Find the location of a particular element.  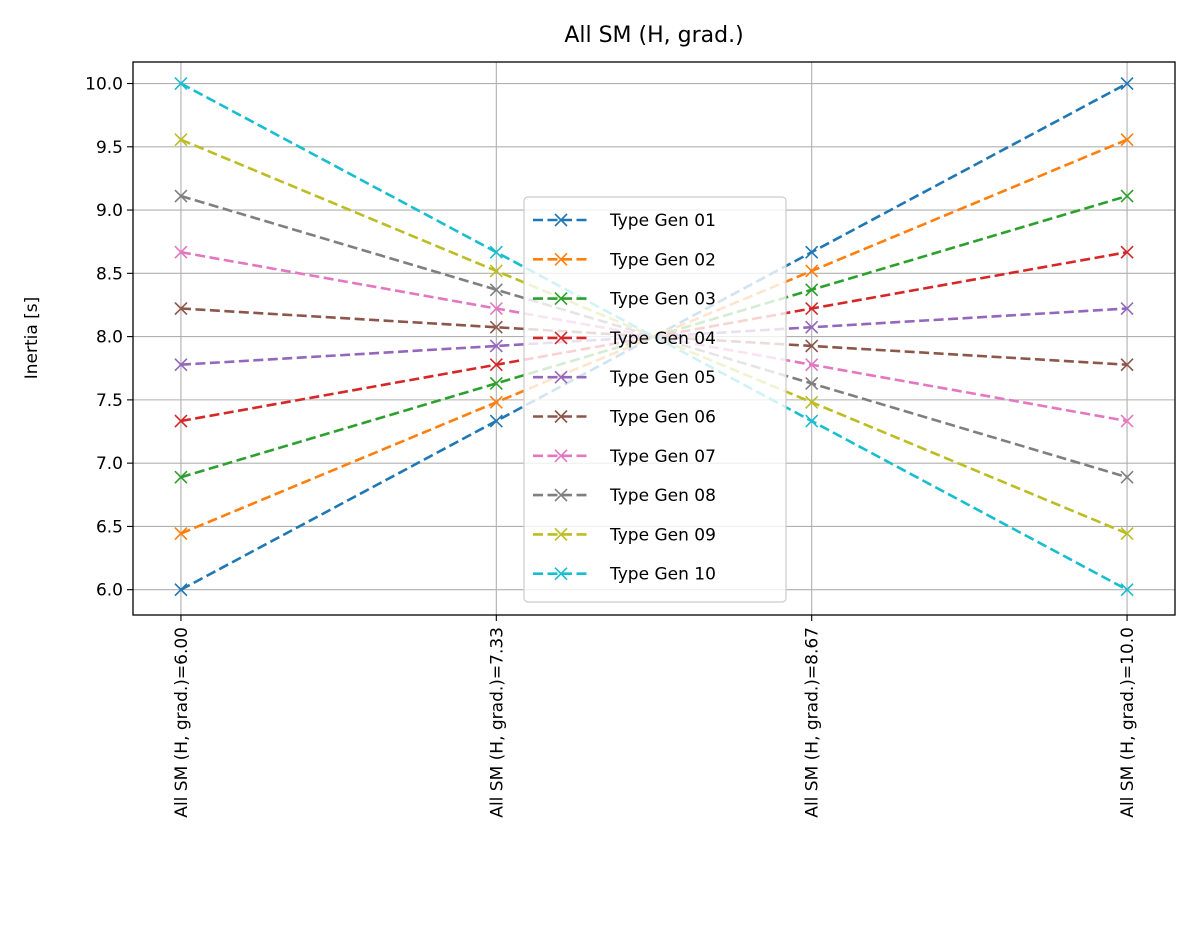

y-tick-label: 7.0 is located at coordinates (109, 464).